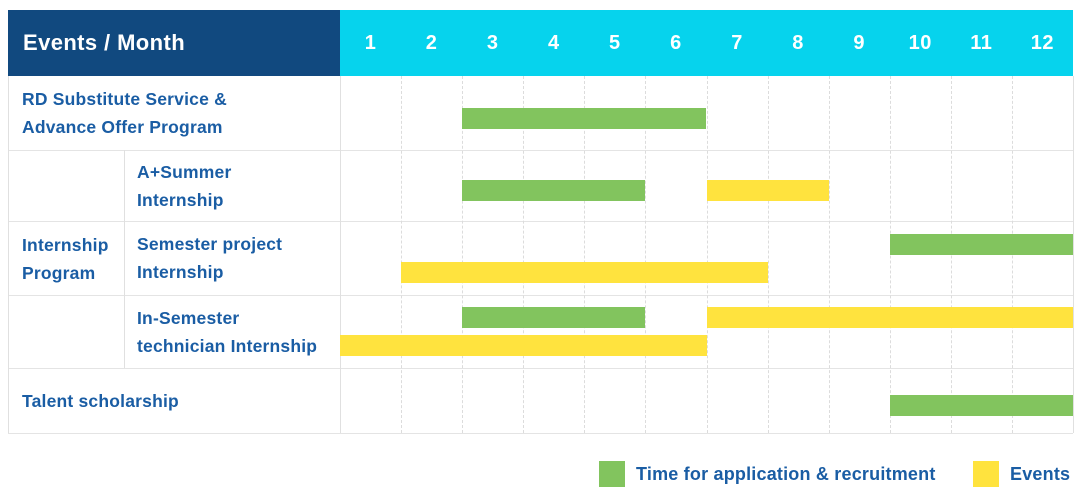 This screenshot has height=494, width=1080. What do you see at coordinates (737, 42) in the screenshot?
I see `month-header-cell-7: 7` at bounding box center [737, 42].